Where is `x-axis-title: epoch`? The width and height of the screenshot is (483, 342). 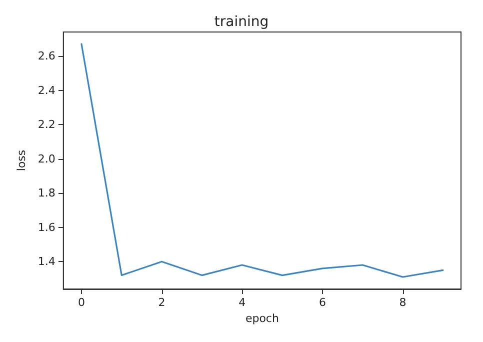 x-axis-title: epoch is located at coordinates (262, 318).